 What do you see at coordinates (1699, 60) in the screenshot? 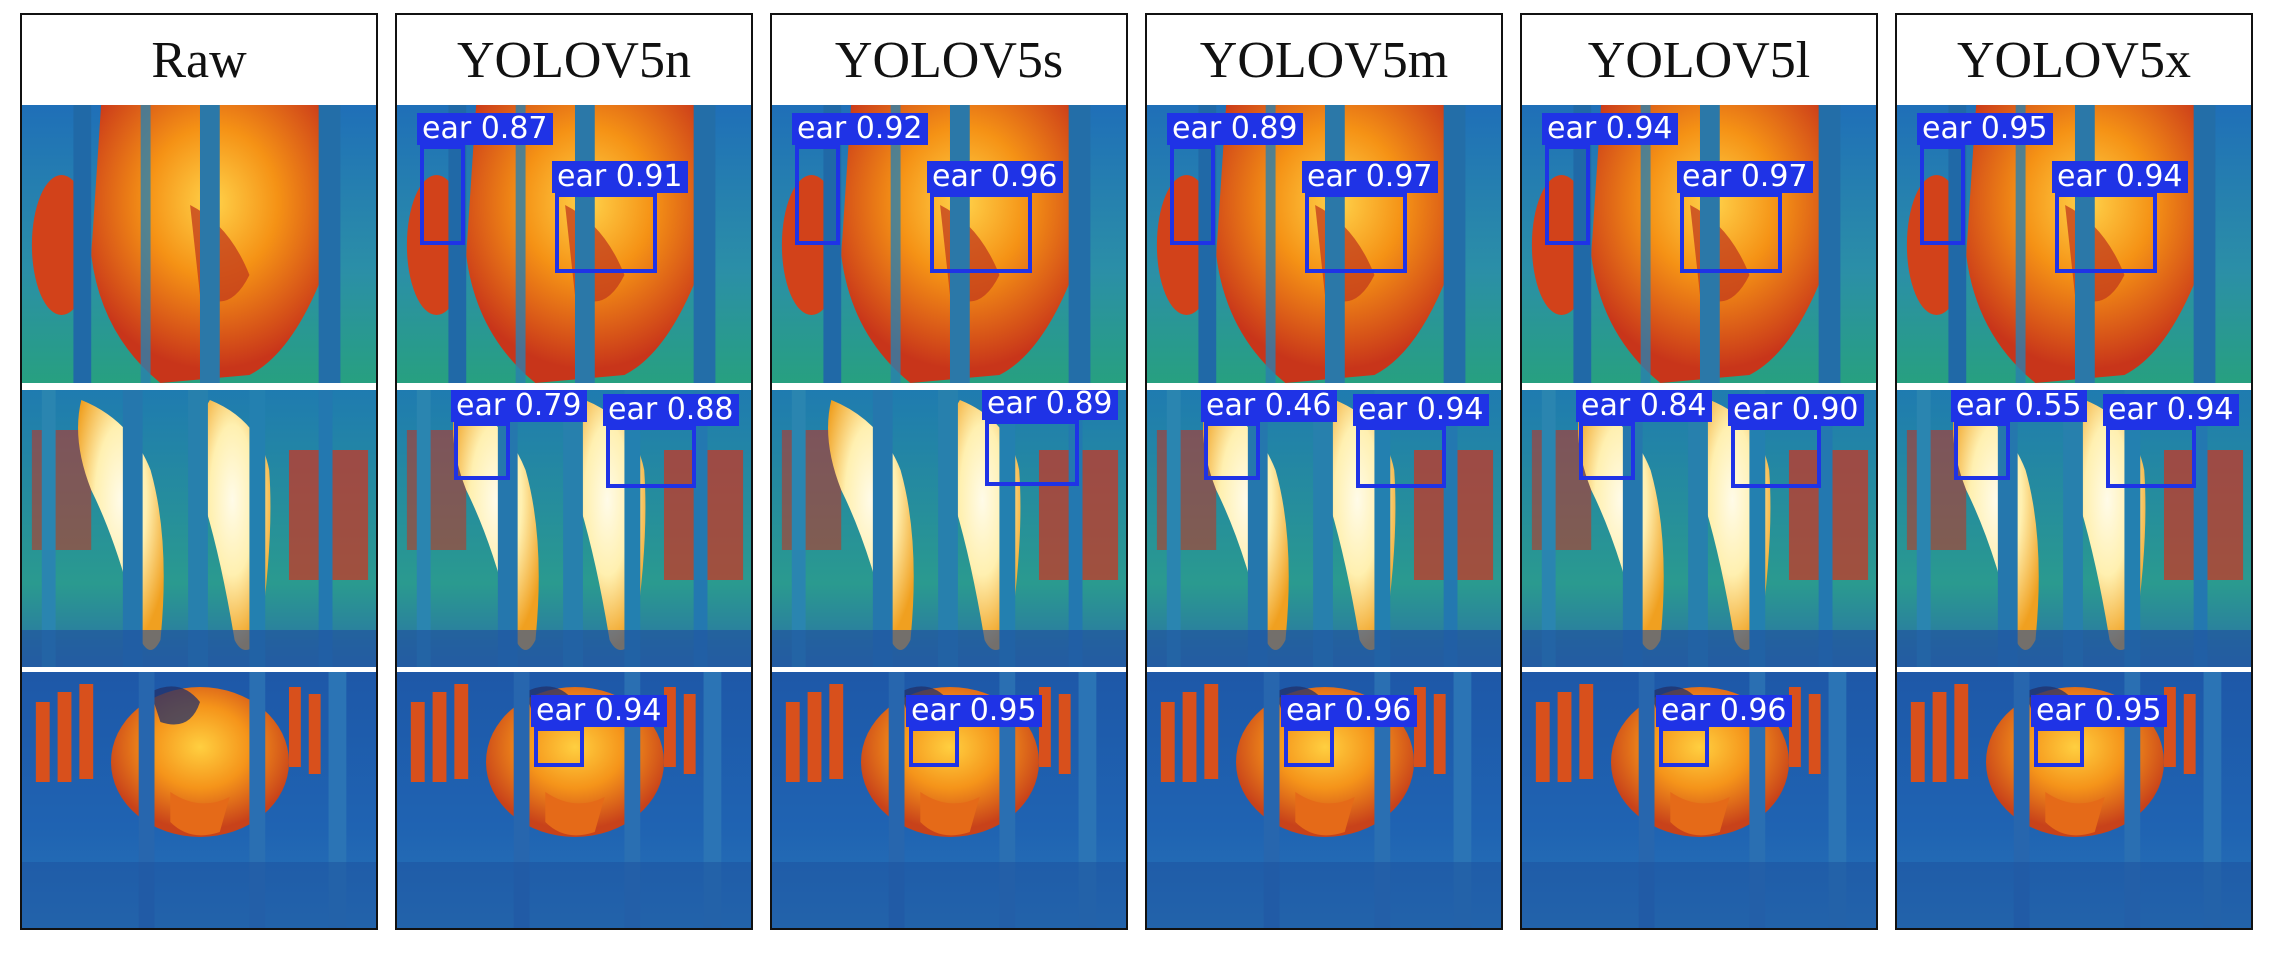
I see `column-title: YOLOV5l` at bounding box center [1699, 60].